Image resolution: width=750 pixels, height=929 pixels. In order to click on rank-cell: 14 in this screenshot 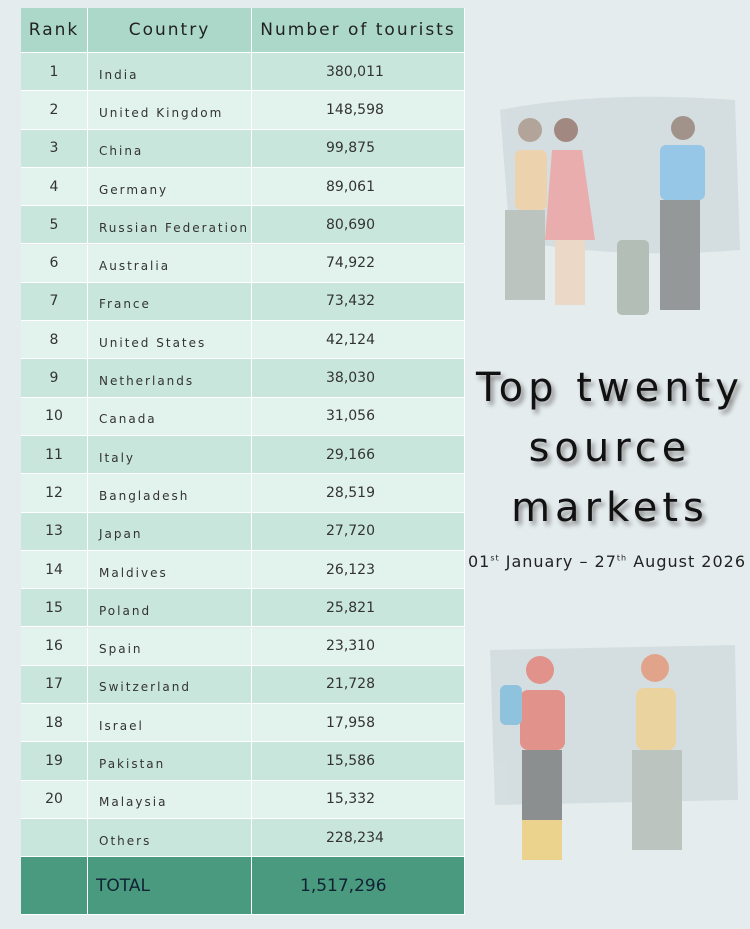, I will do `click(54, 570)`.